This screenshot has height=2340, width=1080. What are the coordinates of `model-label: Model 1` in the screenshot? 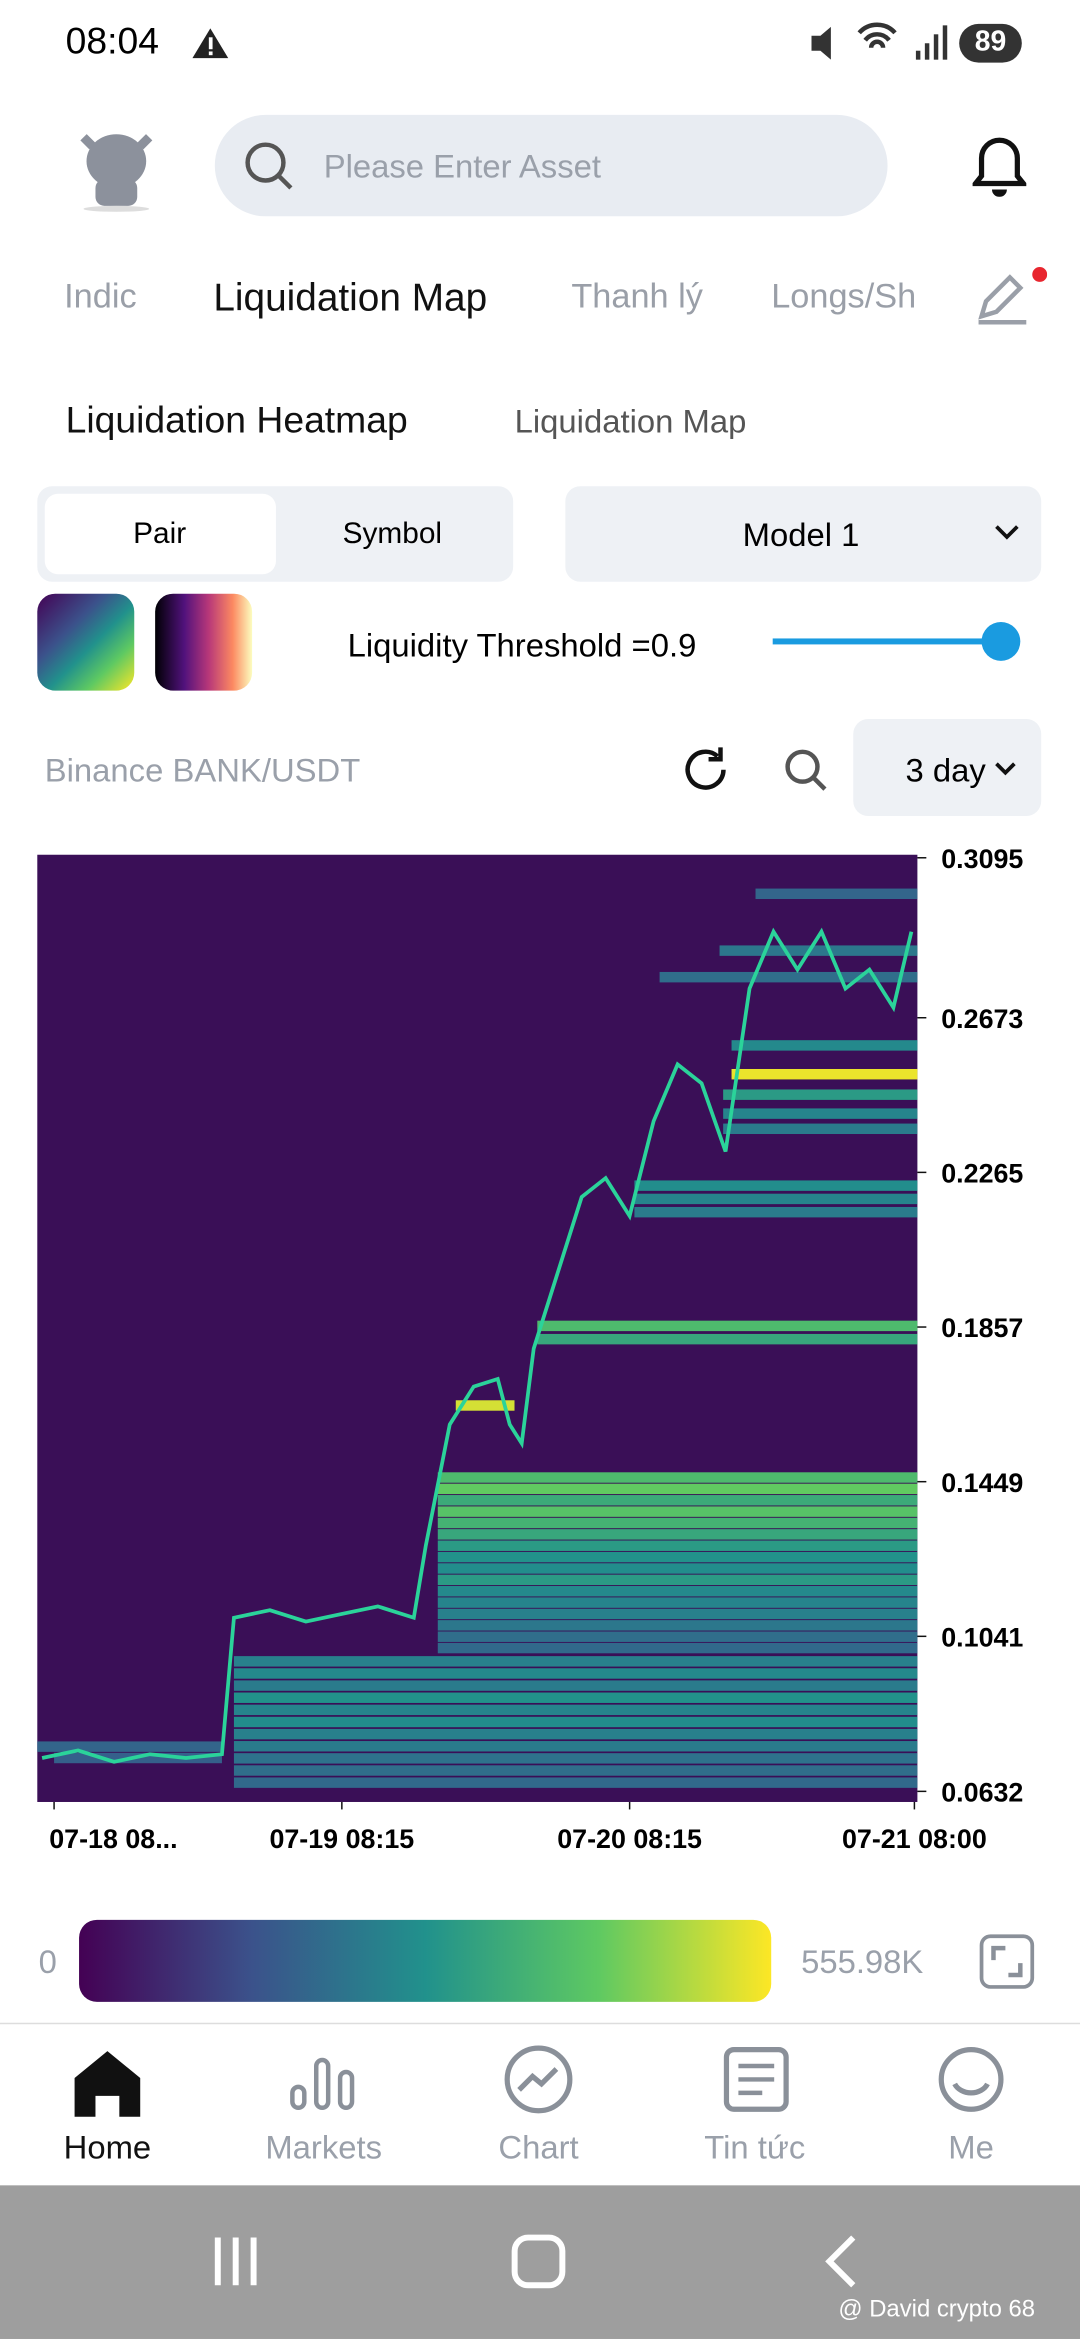 It's located at (801, 535).